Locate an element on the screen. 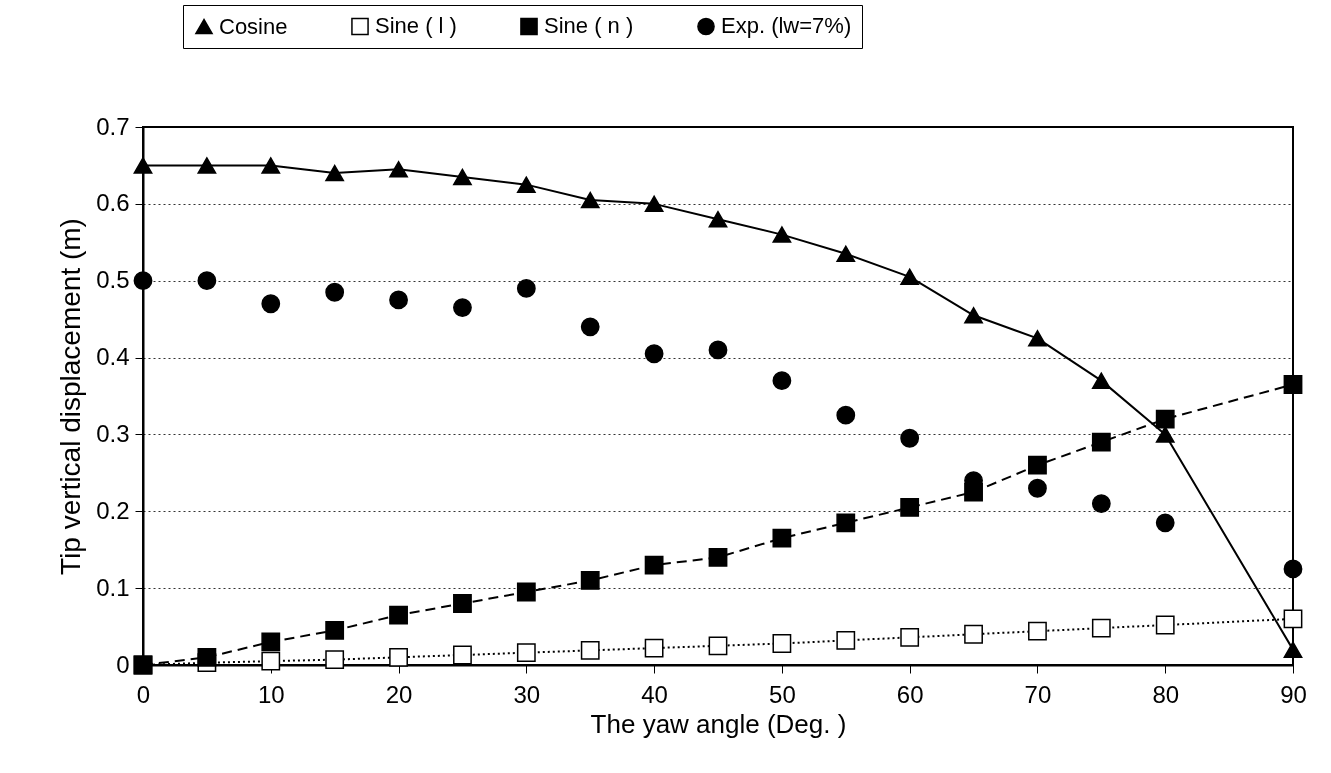  y-tick-label: 0 is located at coordinates (123, 664).